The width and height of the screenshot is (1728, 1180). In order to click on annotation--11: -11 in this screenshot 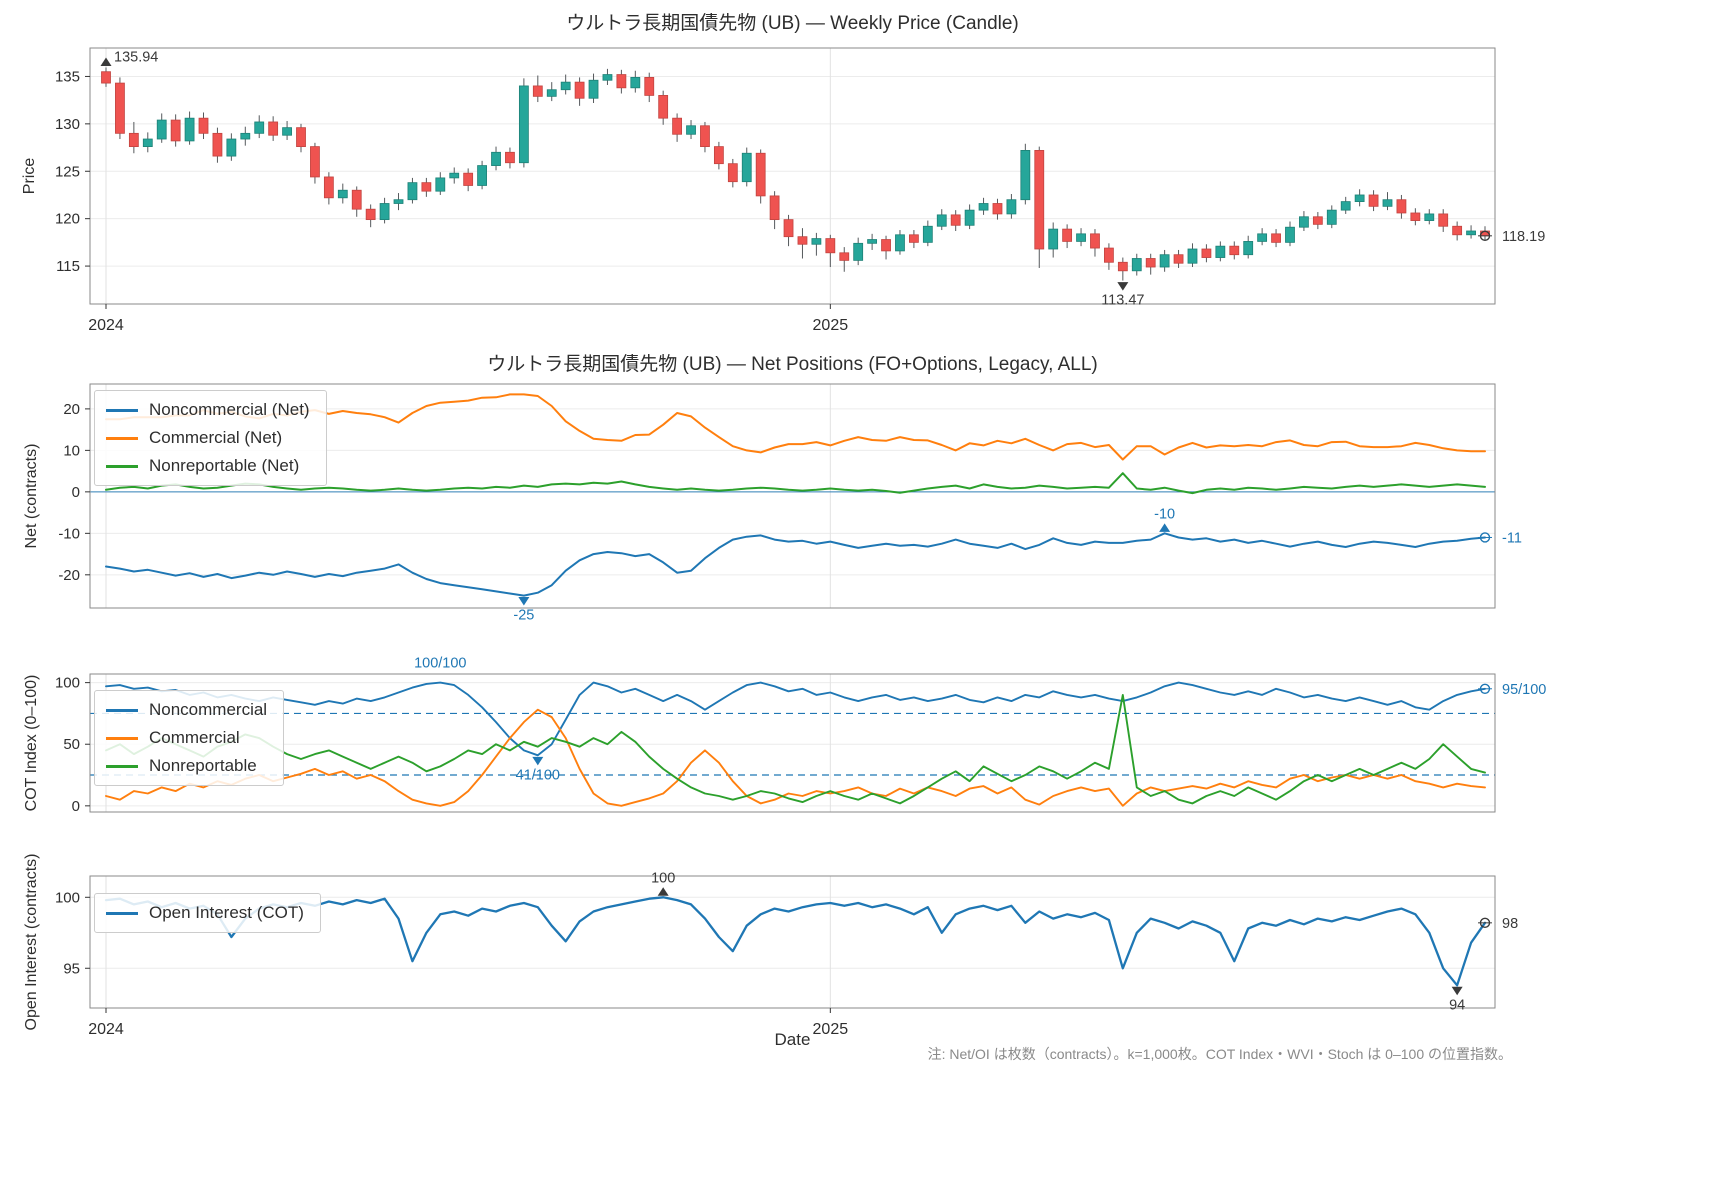, I will do `click(1500, 538)`.